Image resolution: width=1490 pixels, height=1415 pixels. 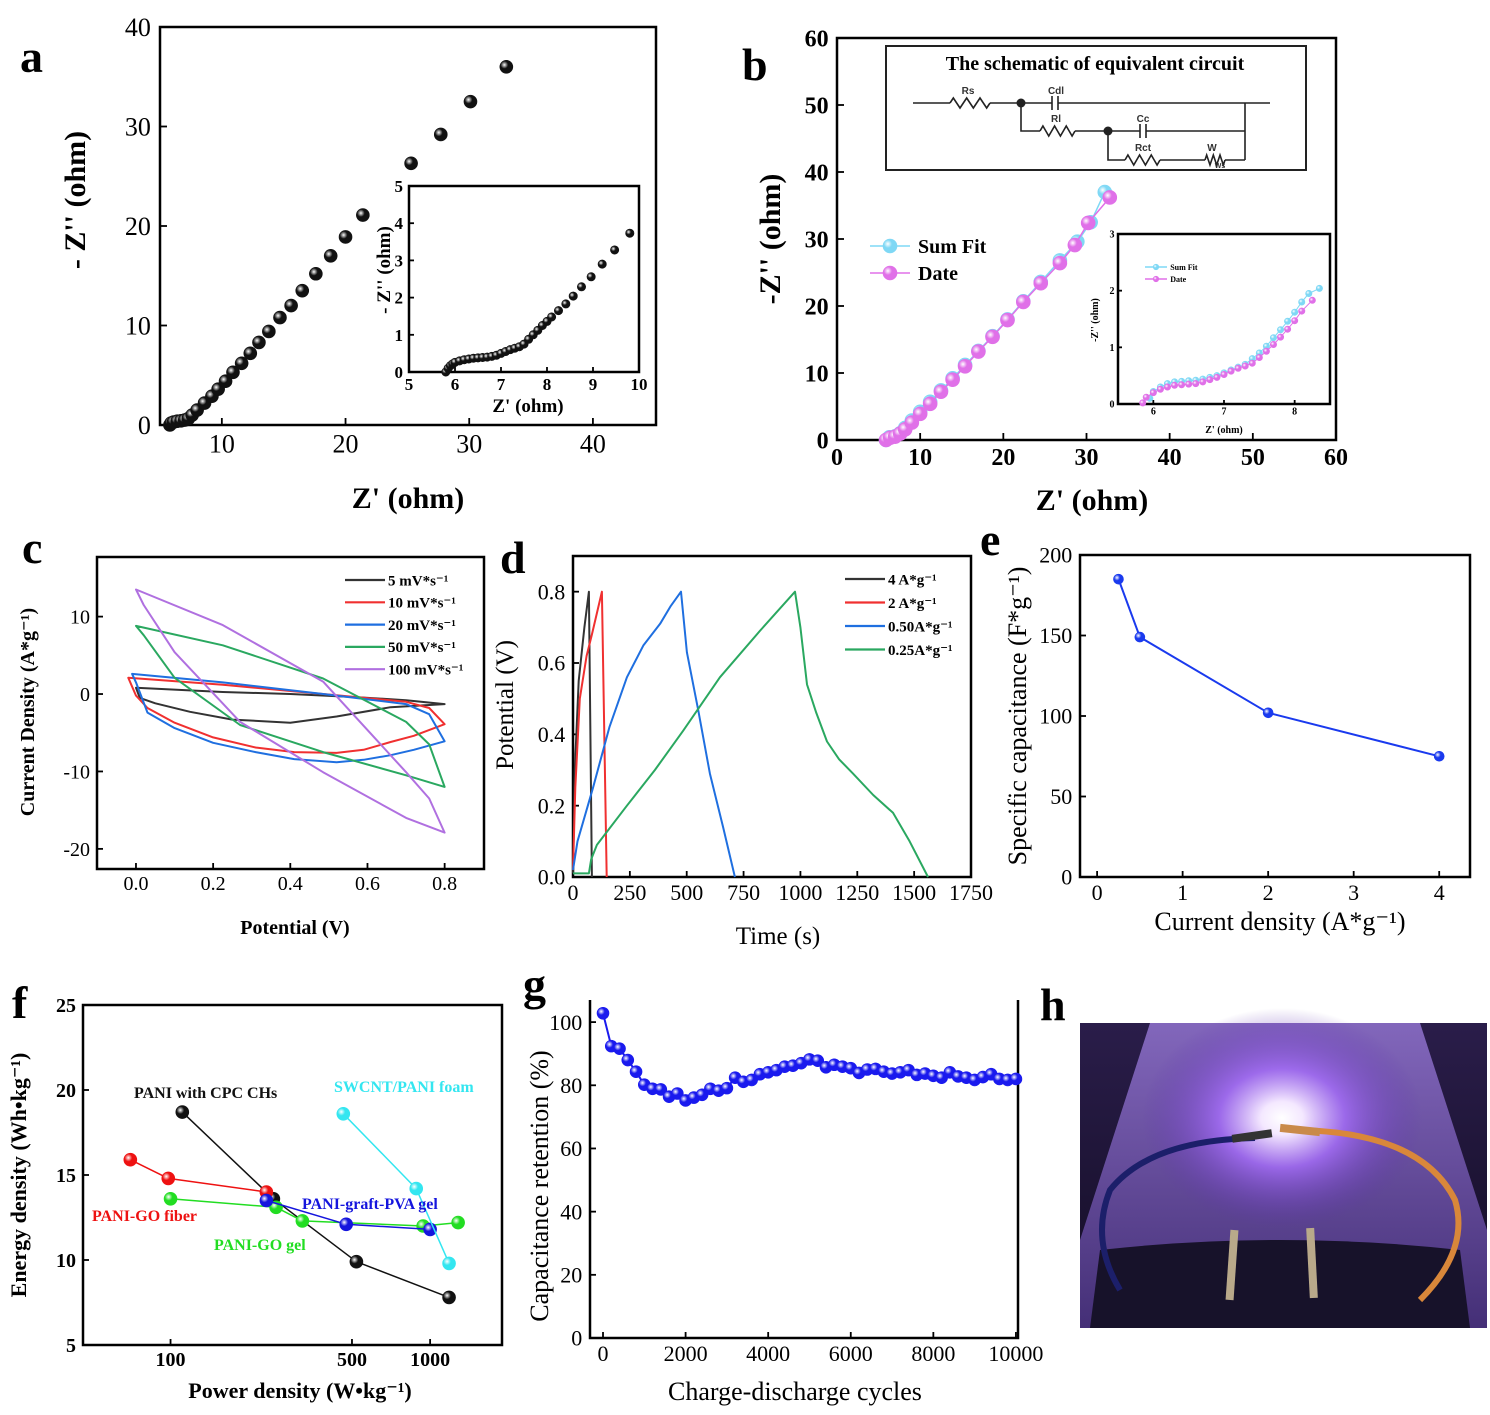 I want to click on circuit-label-cc: Cc, so click(x=1143, y=119).